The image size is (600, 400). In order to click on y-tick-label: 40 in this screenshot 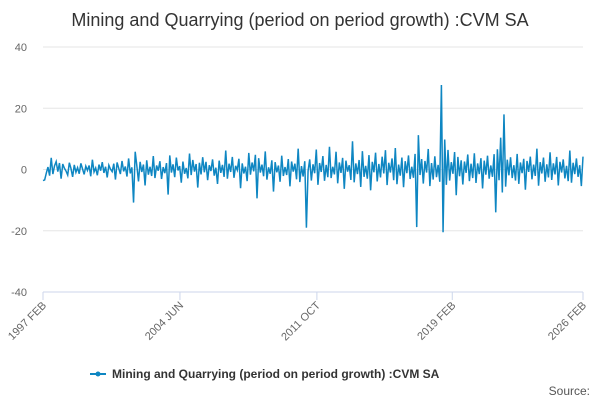, I will do `click(21, 48)`.